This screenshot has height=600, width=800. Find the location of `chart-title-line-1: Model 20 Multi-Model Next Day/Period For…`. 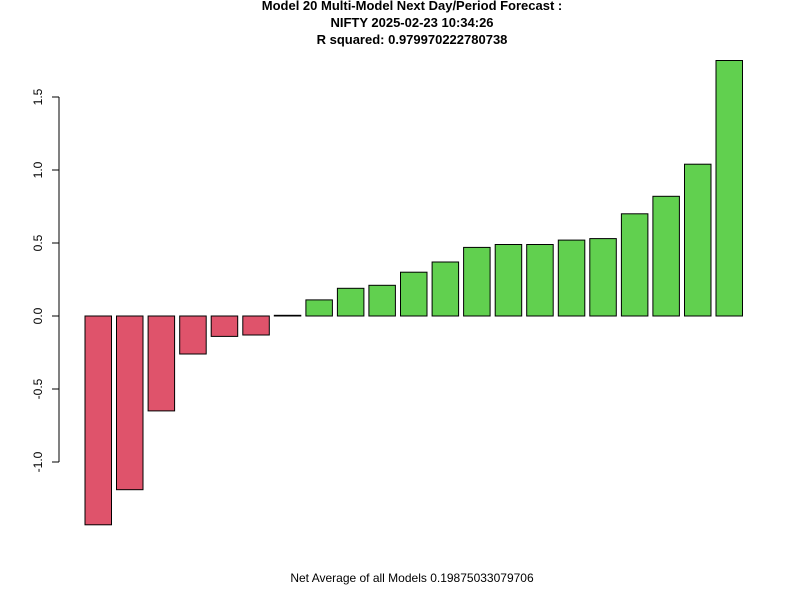

chart-title-line-1: Model 20 Multi-Model Next Day/Period For… is located at coordinates (412, 6).